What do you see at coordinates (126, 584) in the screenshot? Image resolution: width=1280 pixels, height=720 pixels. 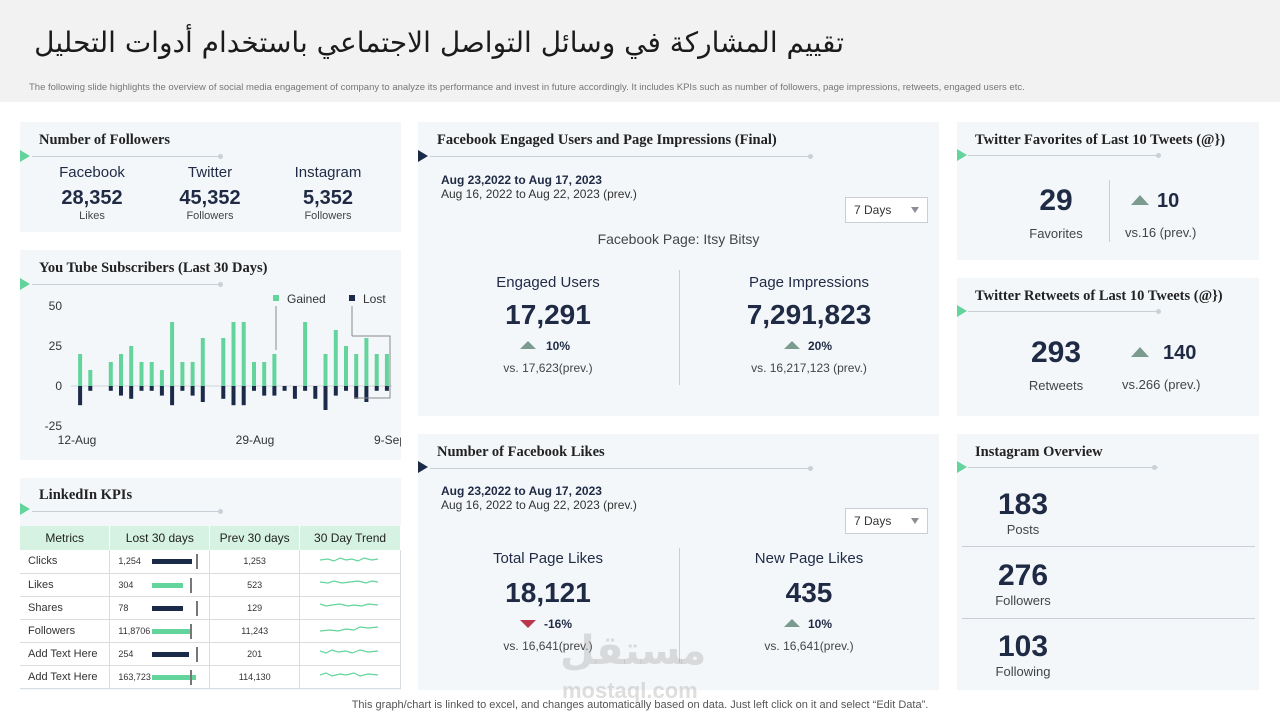 I see `lost-value: 304` at bounding box center [126, 584].